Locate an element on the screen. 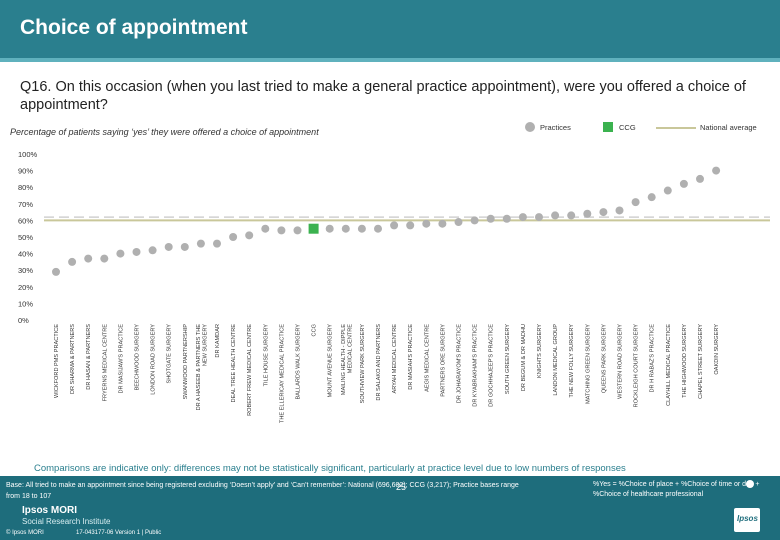 This screenshot has height=540, width=780. category-label: AEGIS MEDICAL CENTRE is located at coordinates (427, 358).